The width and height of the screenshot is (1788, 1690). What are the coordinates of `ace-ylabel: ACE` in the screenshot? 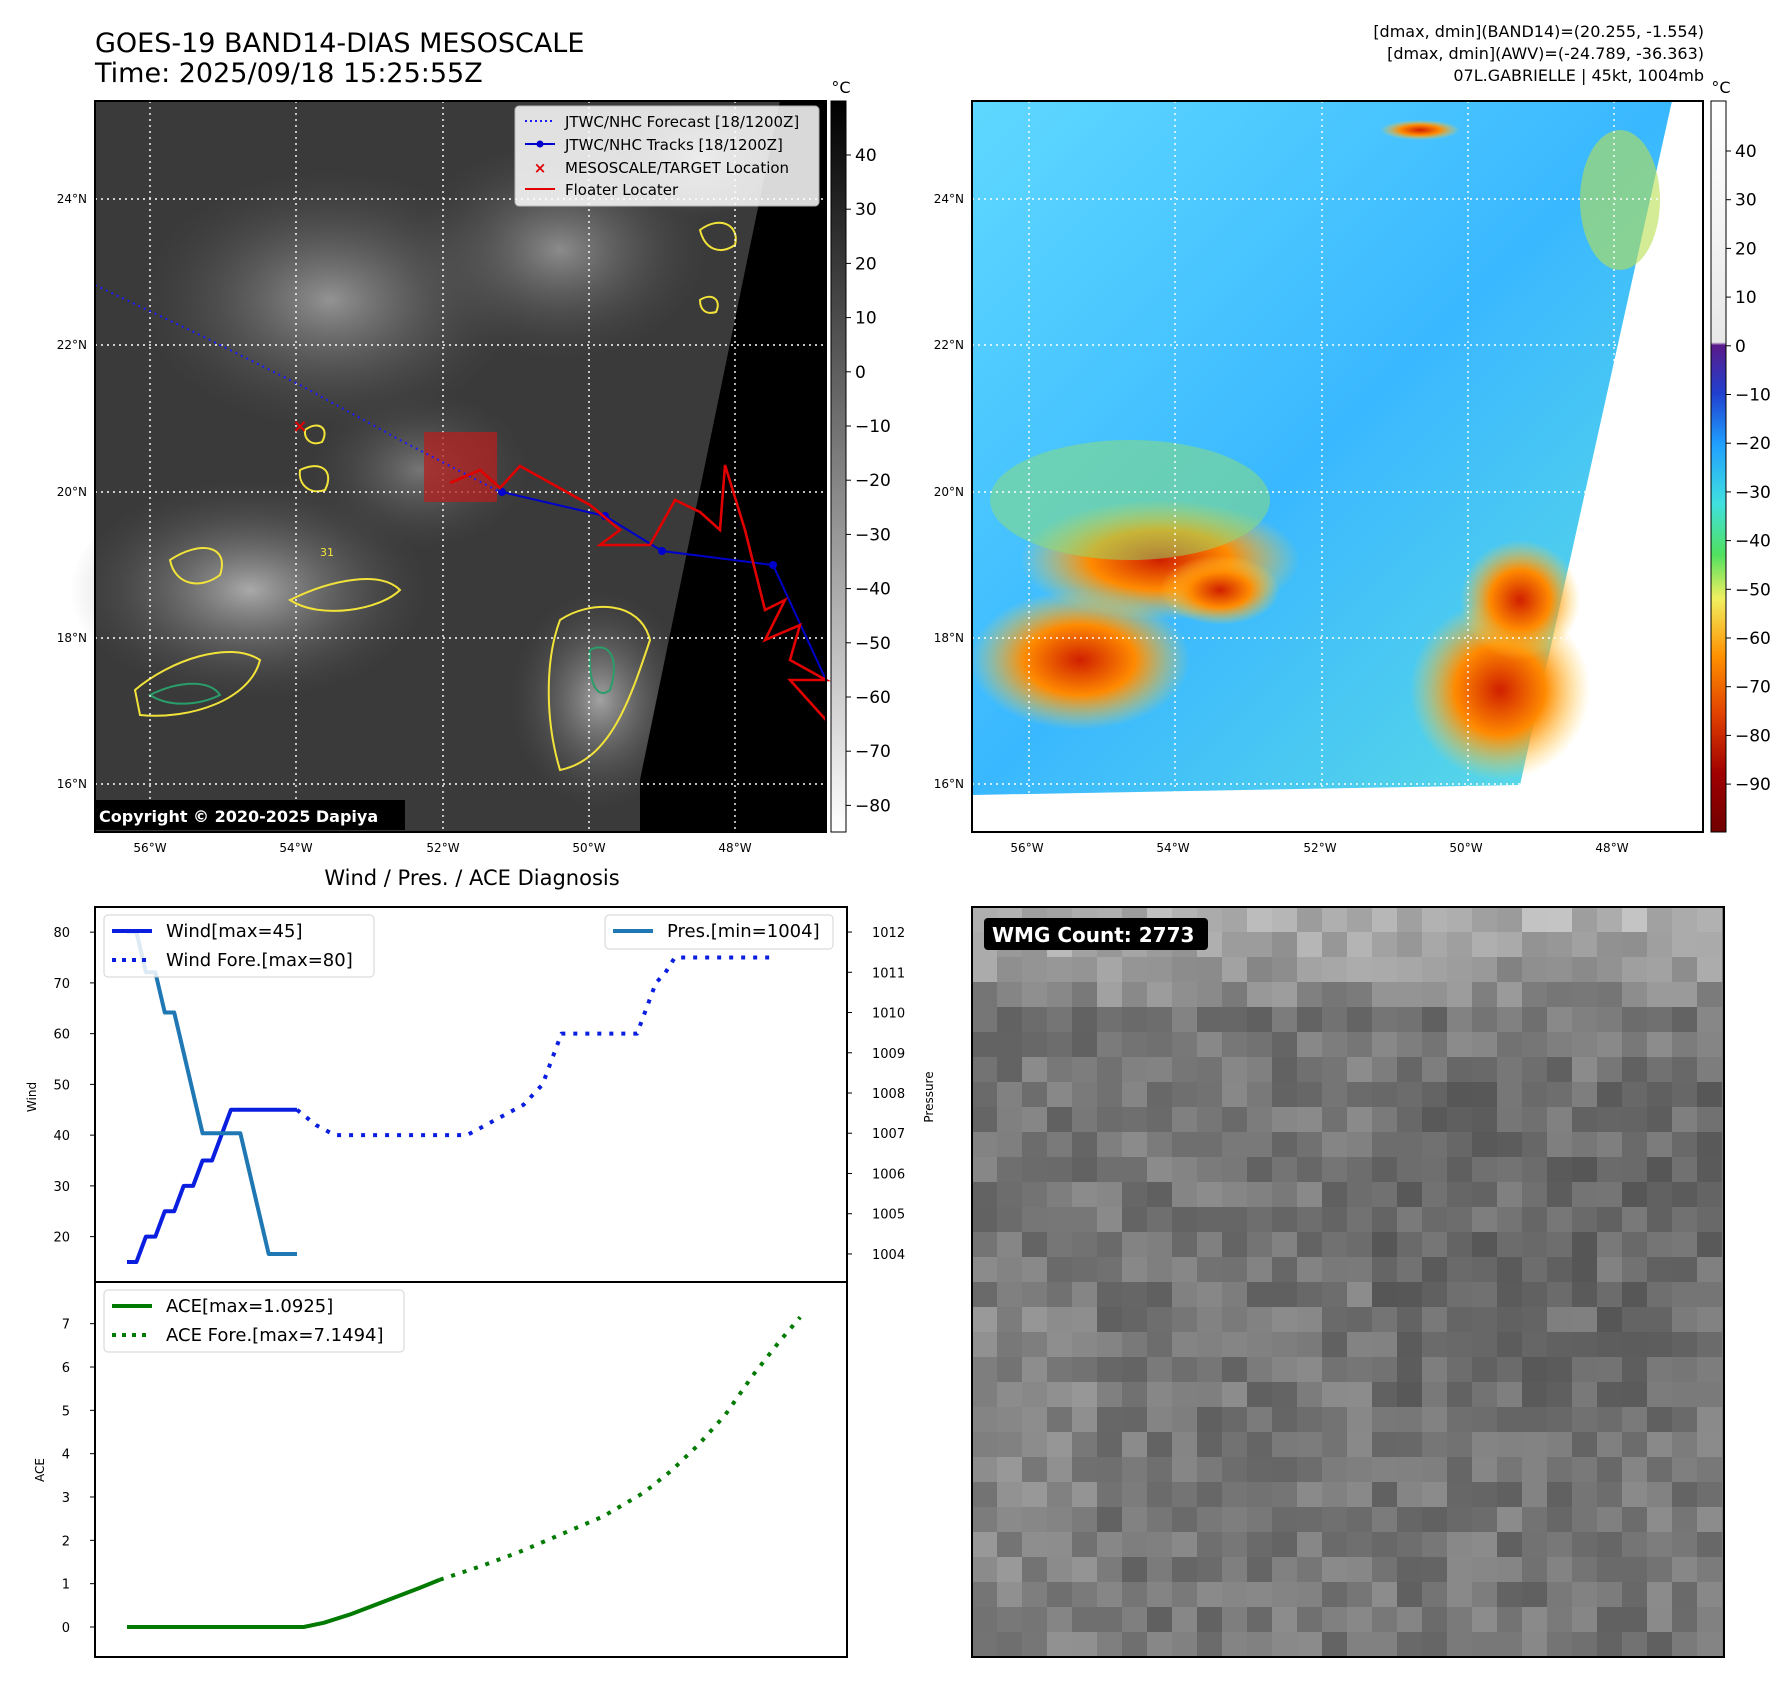 It's located at (40, 1470).